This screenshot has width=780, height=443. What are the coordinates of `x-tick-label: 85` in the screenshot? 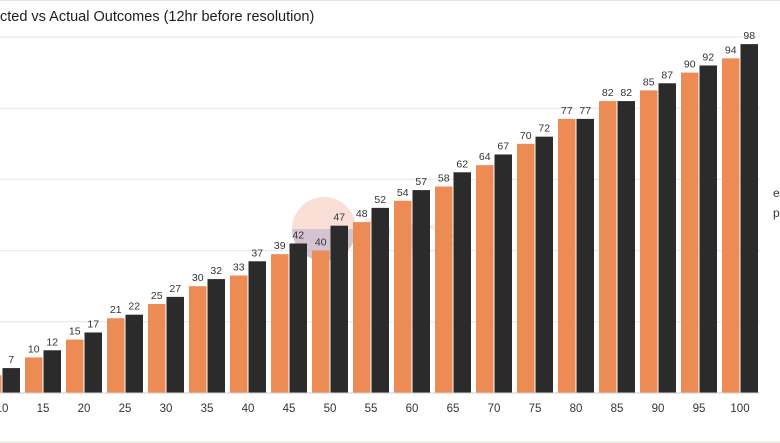 It's located at (617, 409).